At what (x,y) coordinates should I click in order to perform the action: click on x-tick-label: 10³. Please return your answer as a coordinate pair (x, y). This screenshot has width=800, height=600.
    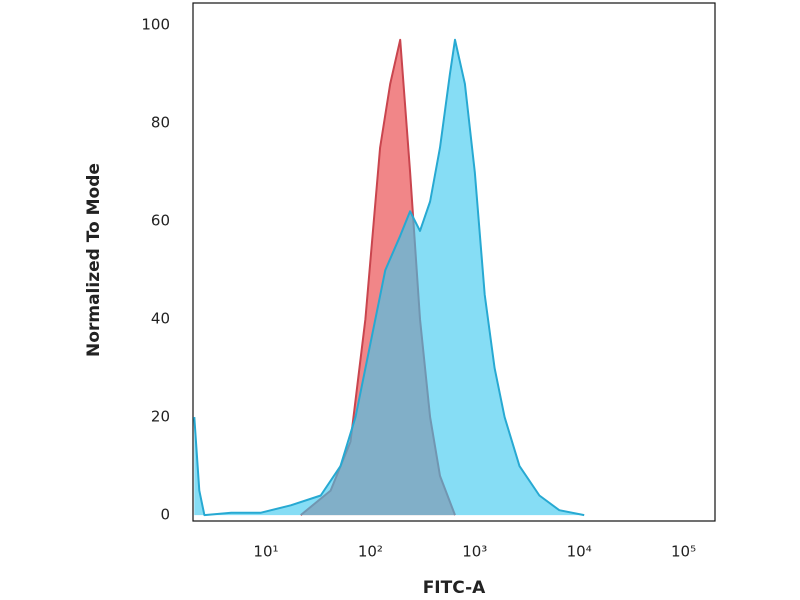
    Looking at the image, I should click on (474, 552).